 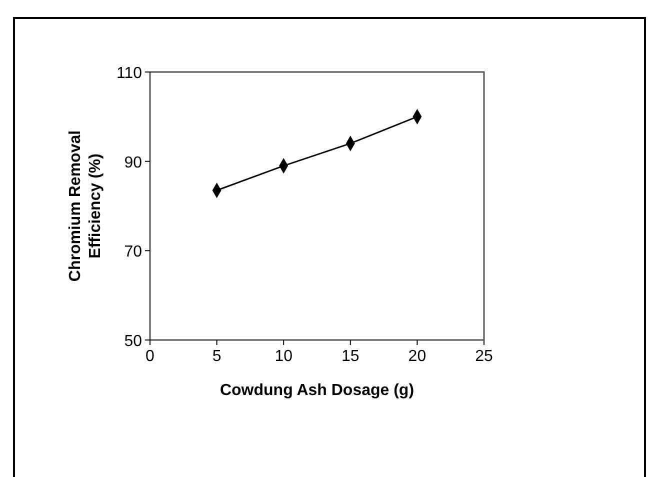 What do you see at coordinates (484, 356) in the screenshot?
I see `x-tick-label: 25` at bounding box center [484, 356].